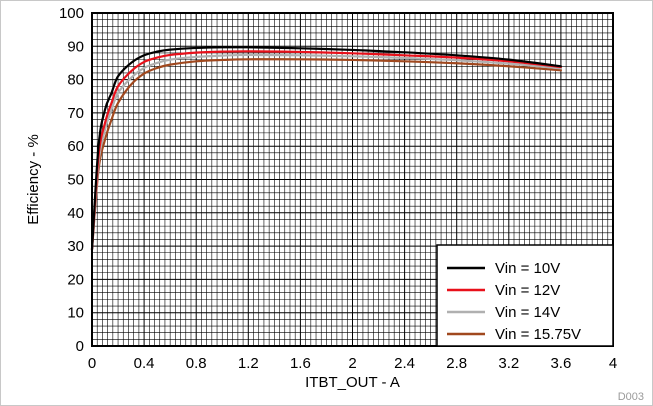  I want to click on y-tick-label: 90, so click(75, 46).